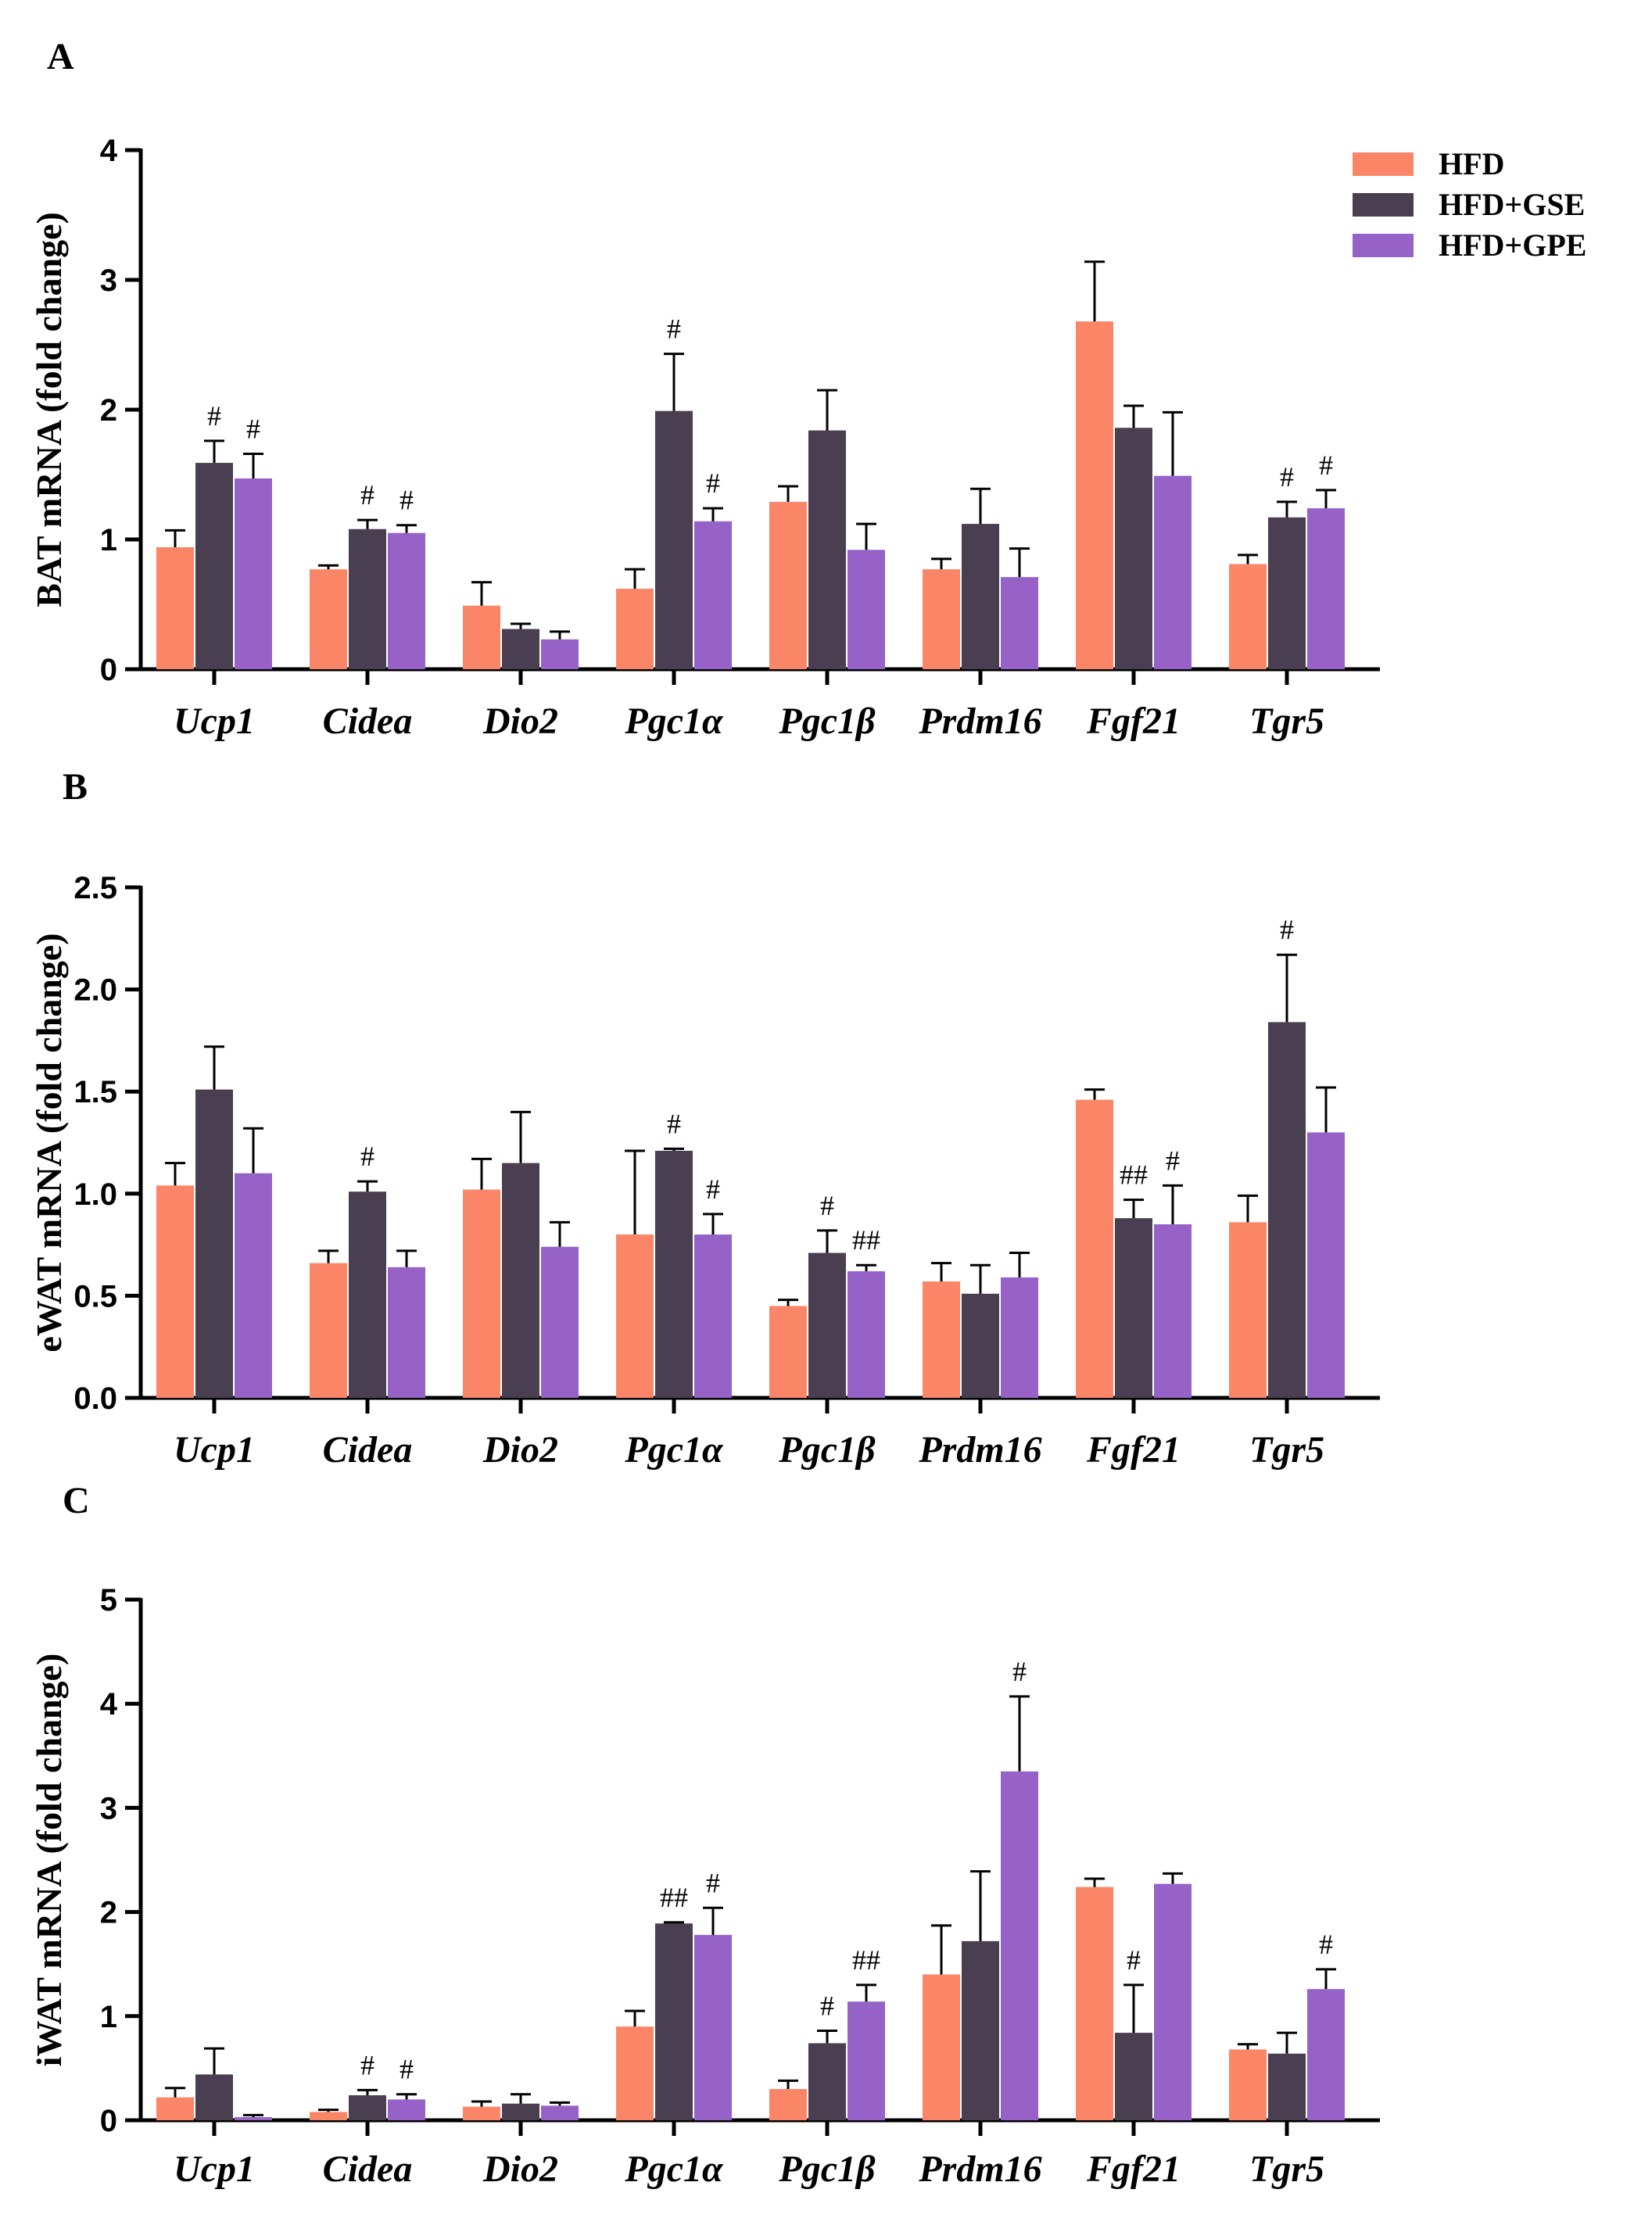 The width and height of the screenshot is (1652, 2218). Describe the element at coordinates (1326, 2054) in the screenshot. I see `bar-hfd-gpe-tgr5` at that location.